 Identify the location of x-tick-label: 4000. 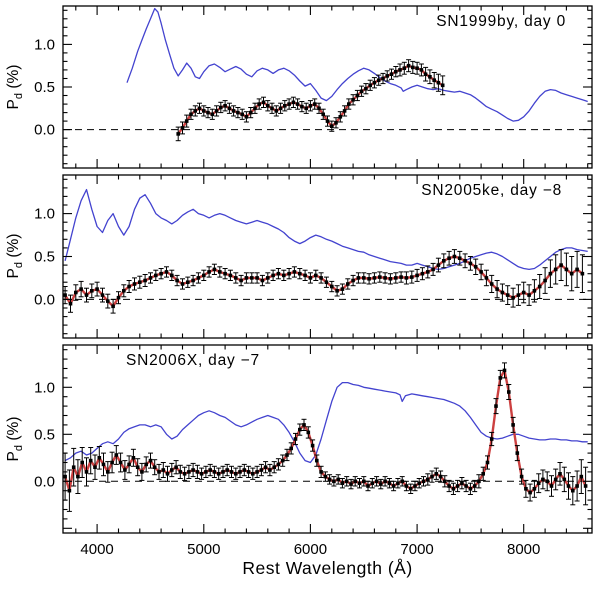
(96, 549).